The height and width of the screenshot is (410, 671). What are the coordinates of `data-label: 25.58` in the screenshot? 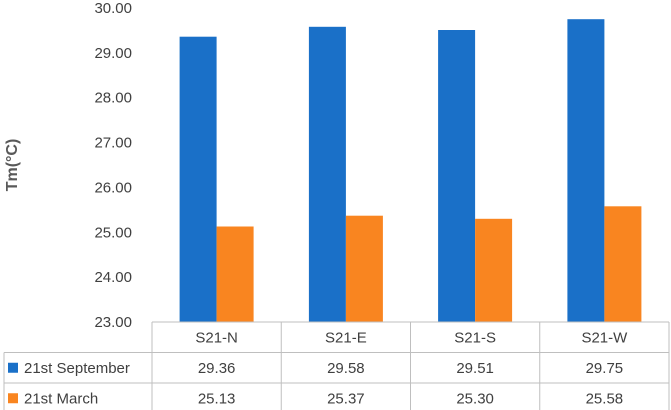 It's located at (605, 398).